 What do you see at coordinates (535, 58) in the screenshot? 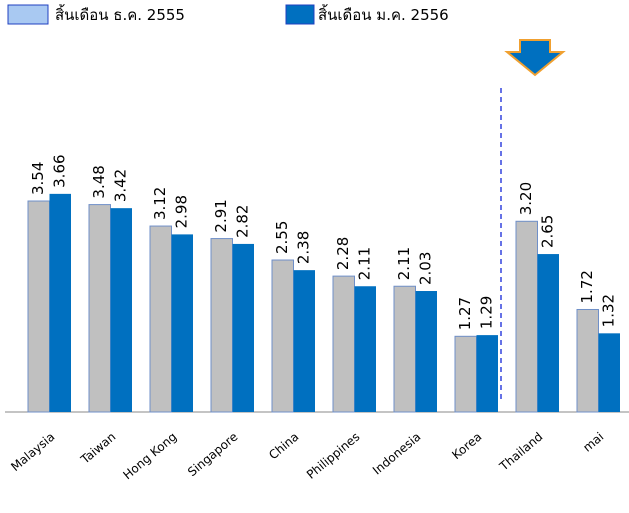
I see `arrow` at bounding box center [535, 58].